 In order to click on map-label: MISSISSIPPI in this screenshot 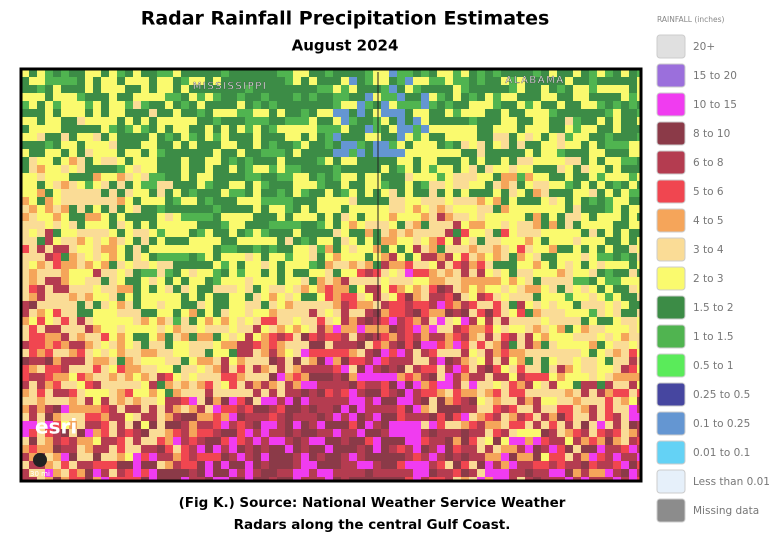, I will do `click(230, 86)`.